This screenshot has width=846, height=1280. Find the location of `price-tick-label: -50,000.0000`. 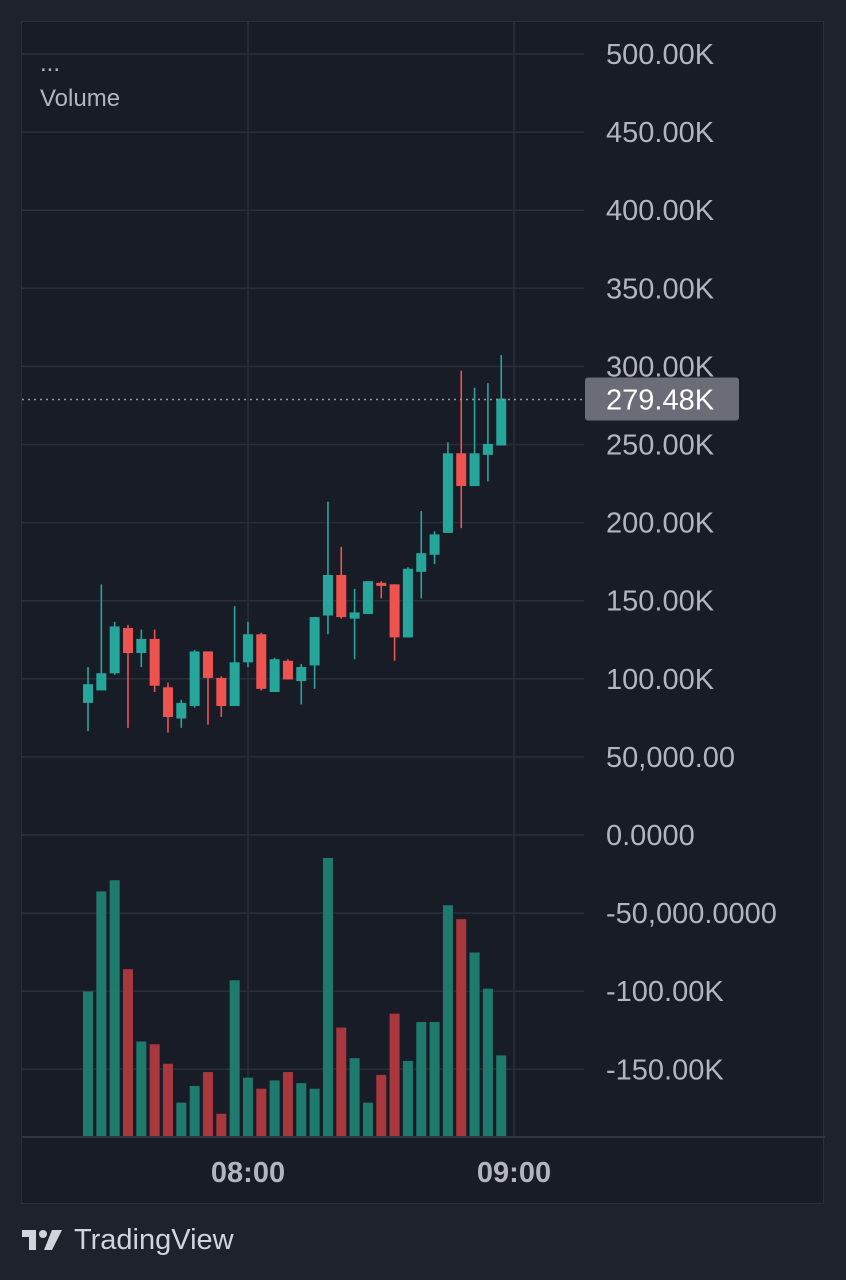

price-tick-label: -50,000.0000 is located at coordinates (691, 914).